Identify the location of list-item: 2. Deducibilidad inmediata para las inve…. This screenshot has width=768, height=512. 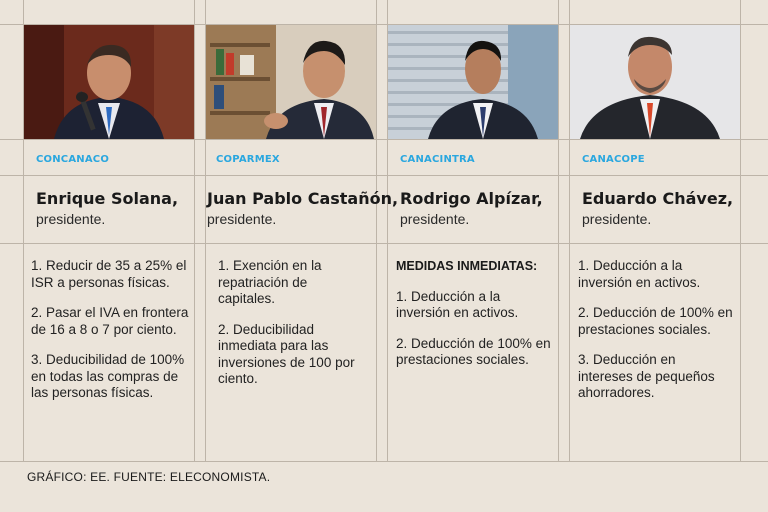
(286, 354).